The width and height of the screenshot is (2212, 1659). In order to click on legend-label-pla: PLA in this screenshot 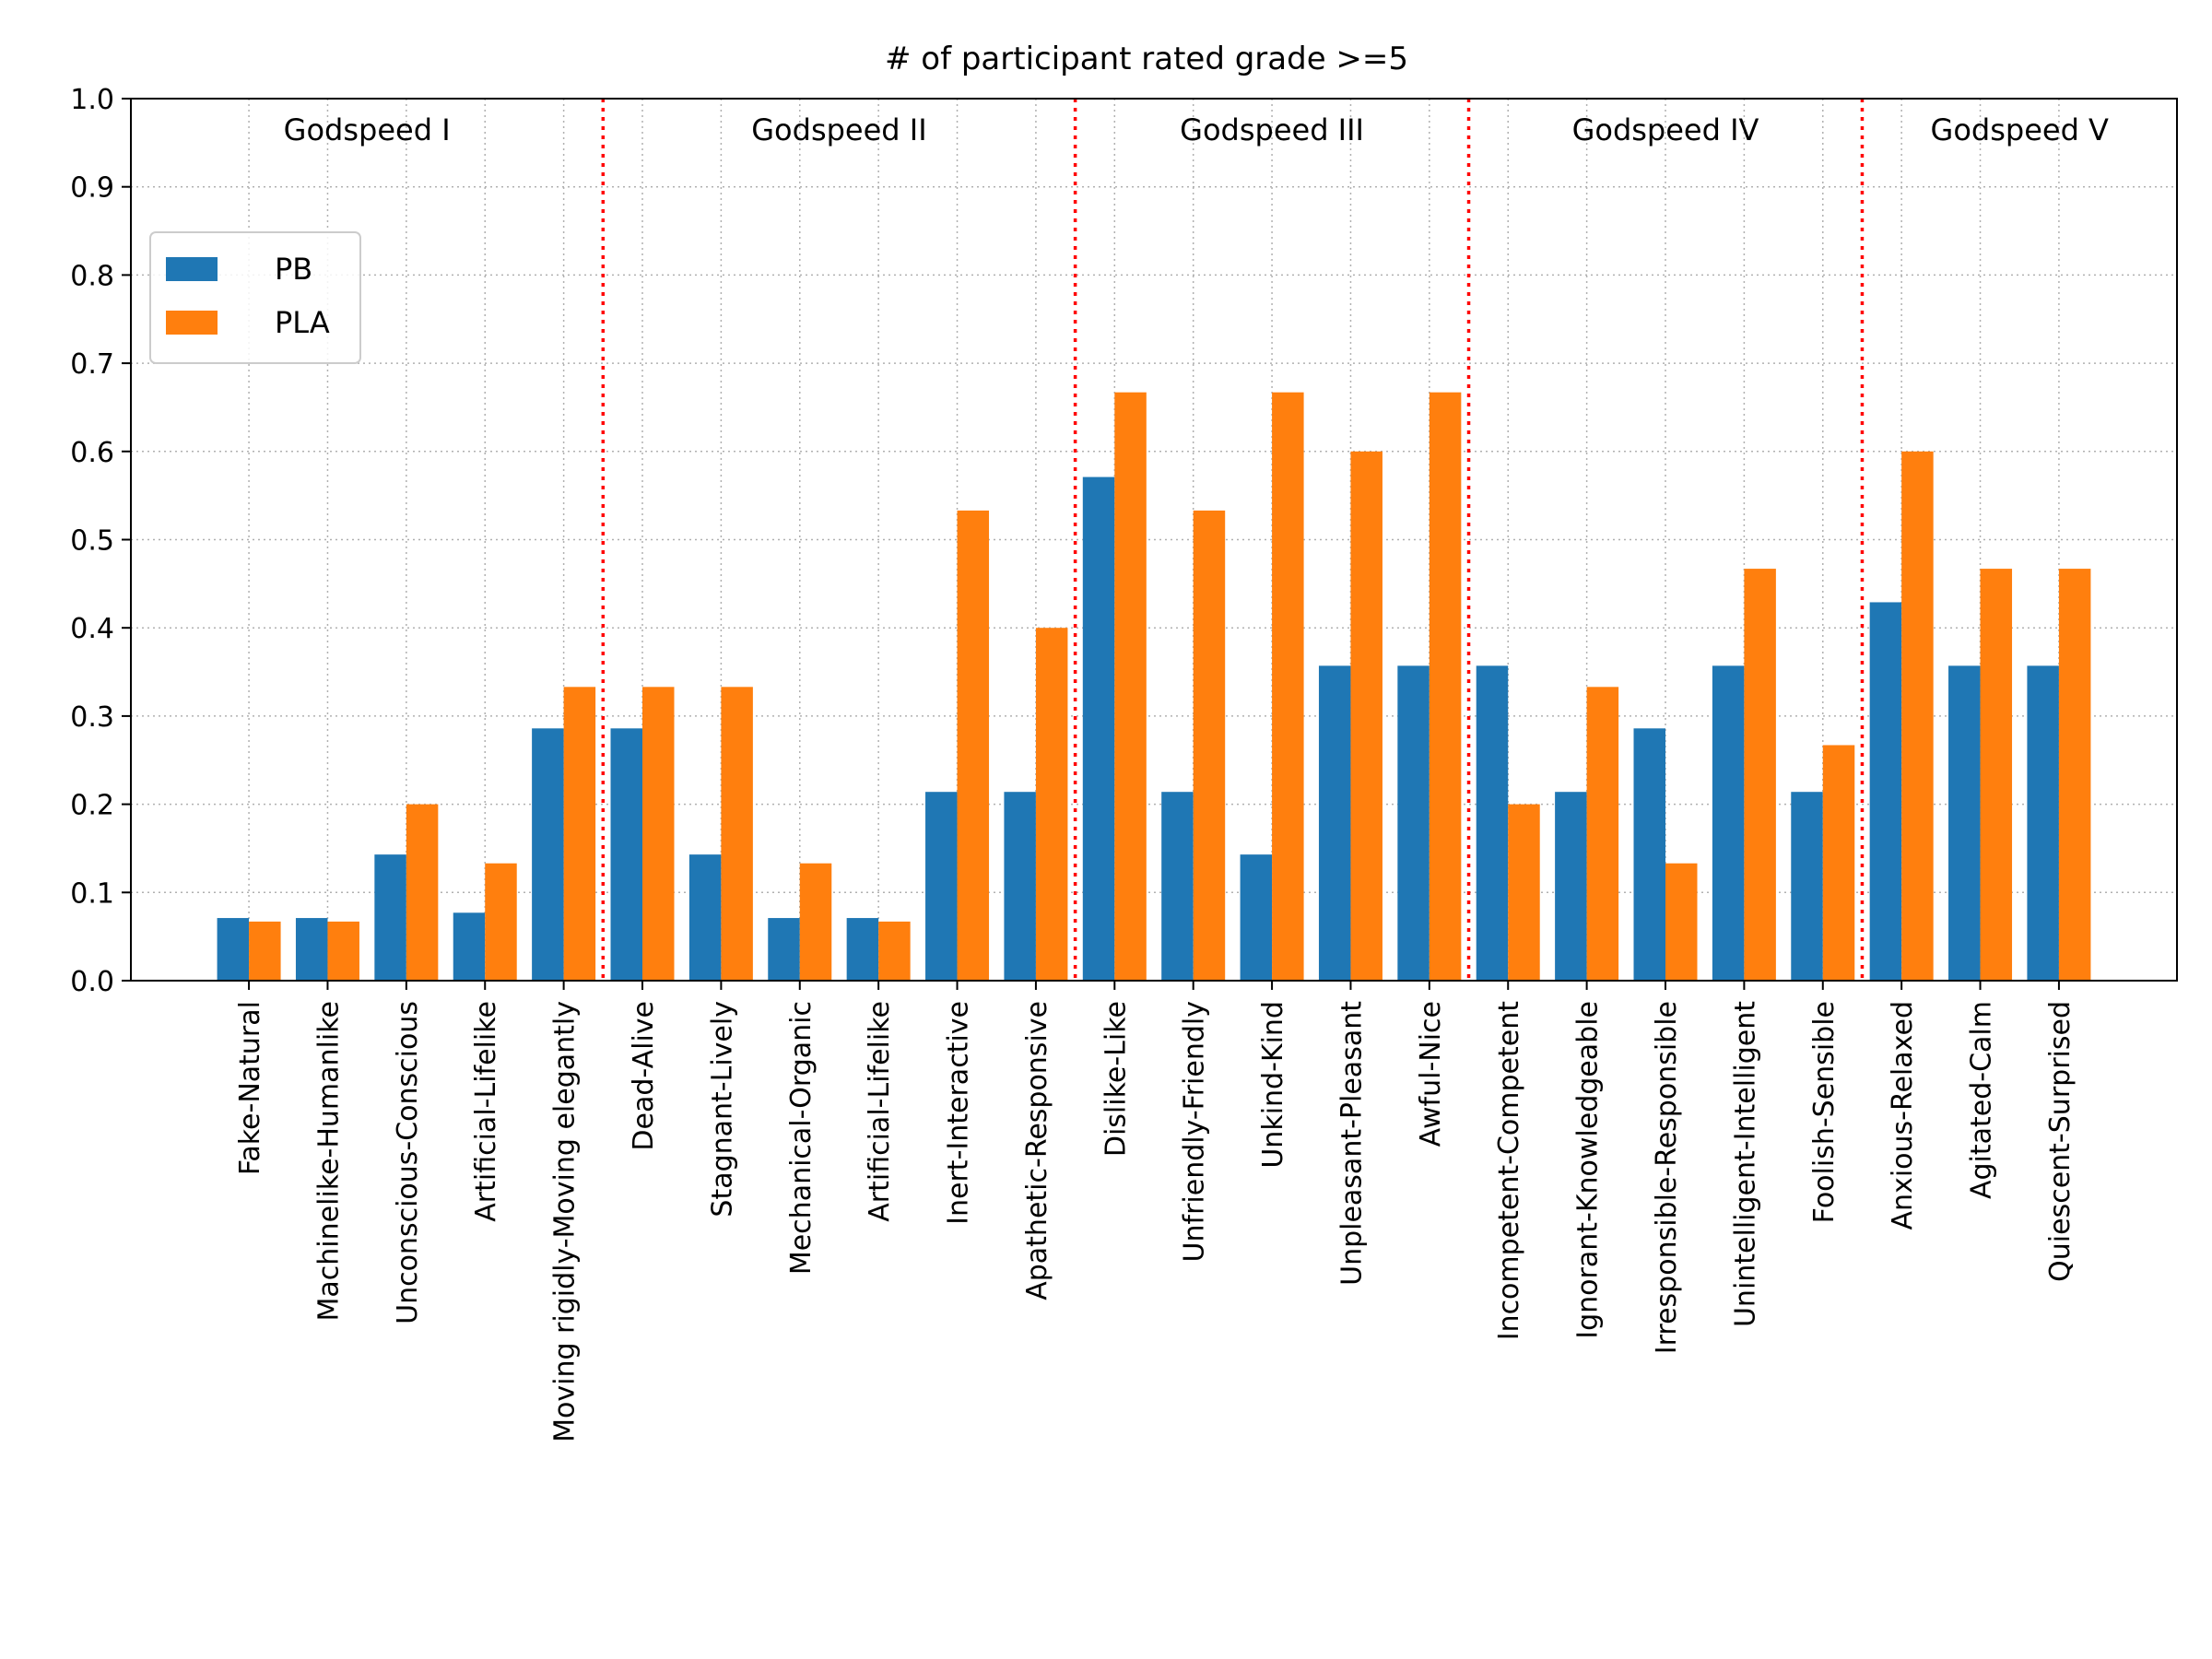, I will do `click(302, 322)`.